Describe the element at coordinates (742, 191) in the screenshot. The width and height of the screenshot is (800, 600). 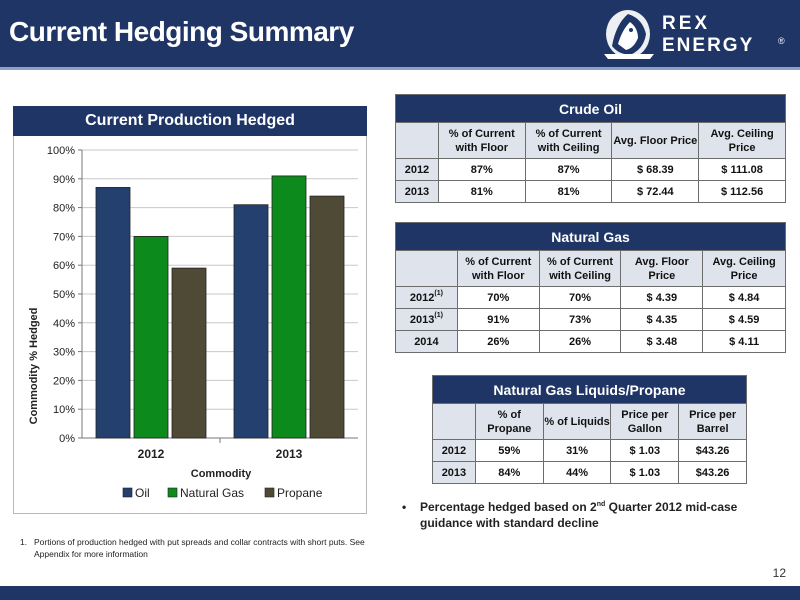
I see `value-cell: $ 112.56` at that location.